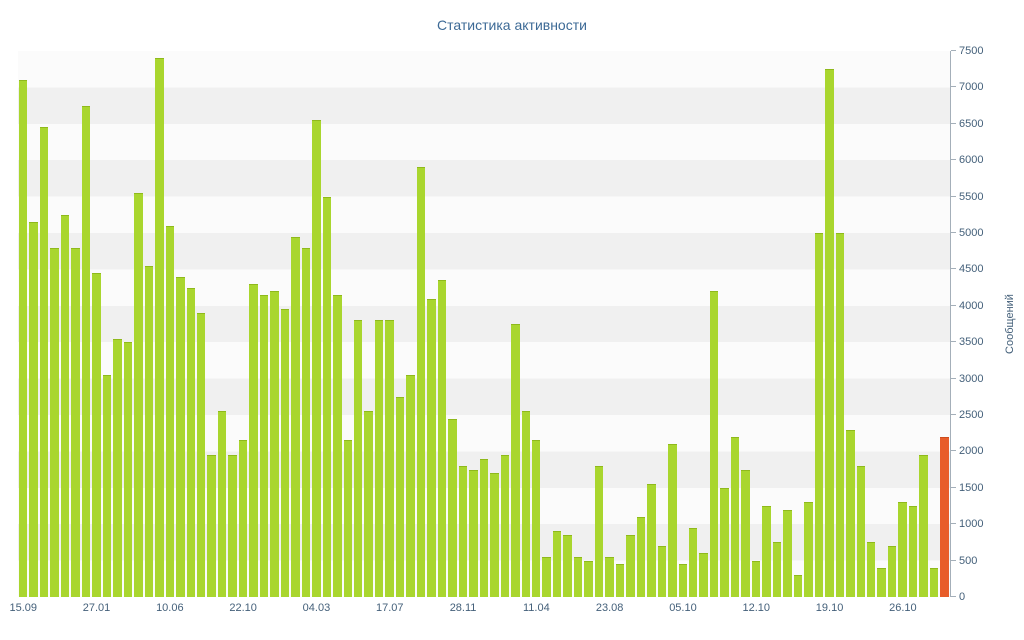 Image resolution: width=1024 pixels, height=640 pixels. Describe the element at coordinates (512, 25) in the screenshot. I see `chart-title: Статистика активности` at that location.